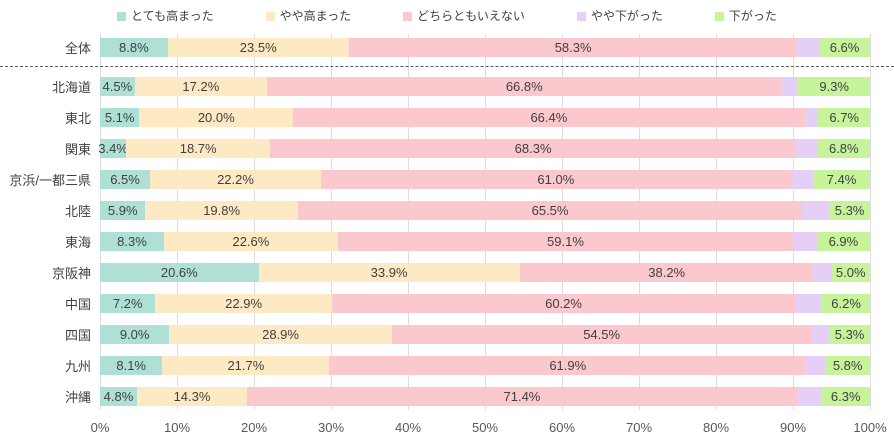 The image size is (894, 444). Describe the element at coordinates (128, 303) in the screenshot. I see `segment-very-increased: 7.2%` at that location.